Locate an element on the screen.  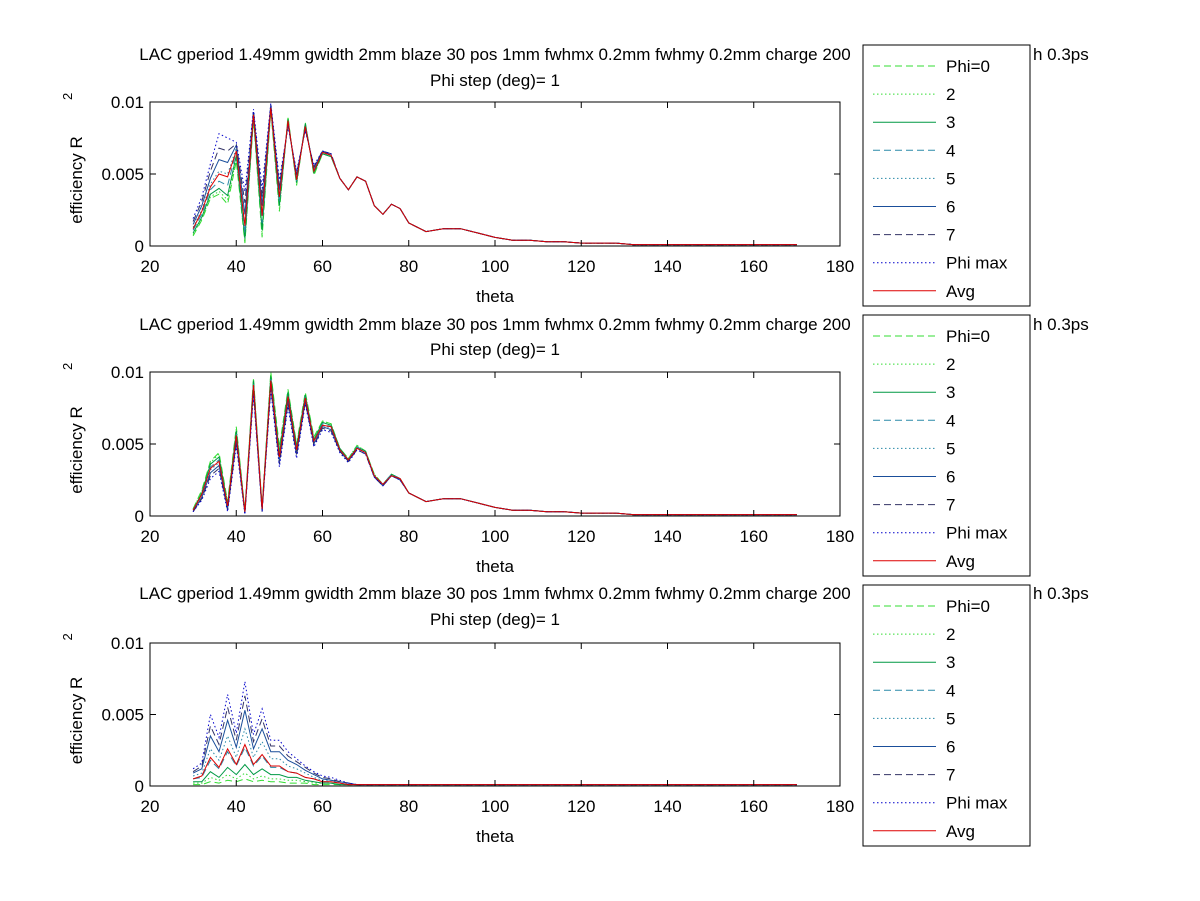
x-tick-label: 100 is located at coordinates (495, 806).